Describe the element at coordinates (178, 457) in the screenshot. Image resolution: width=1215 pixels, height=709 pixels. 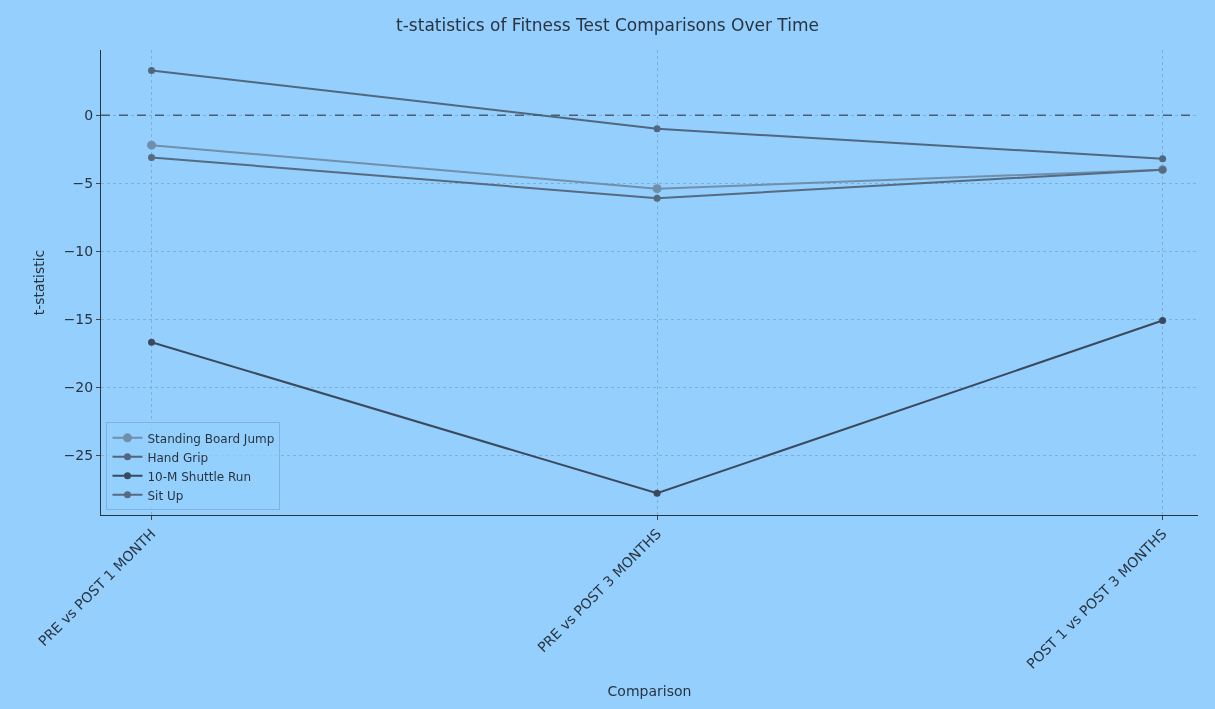
I see `legend-label: Hand Grip` at that location.